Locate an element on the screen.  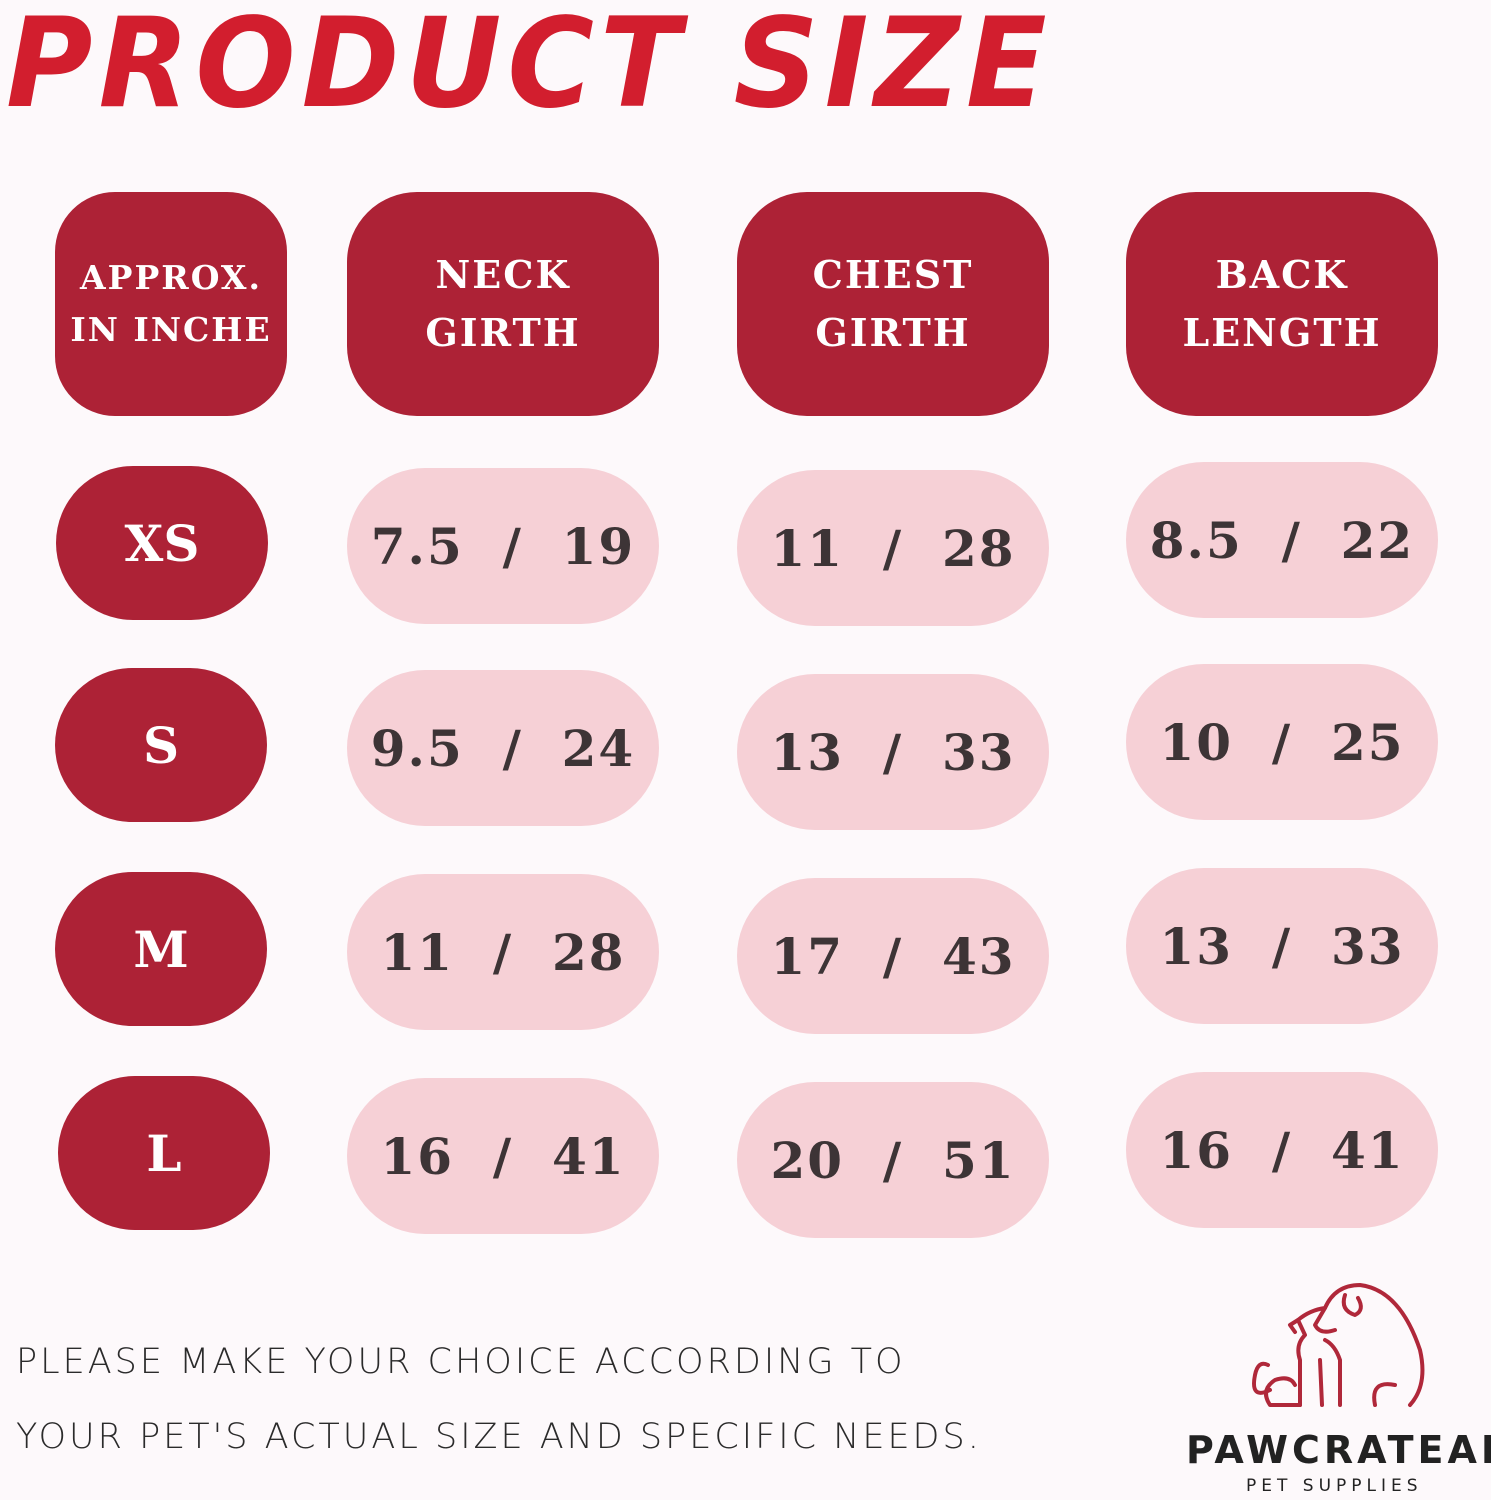
header-line: APPROX. is located at coordinates (171, 277).